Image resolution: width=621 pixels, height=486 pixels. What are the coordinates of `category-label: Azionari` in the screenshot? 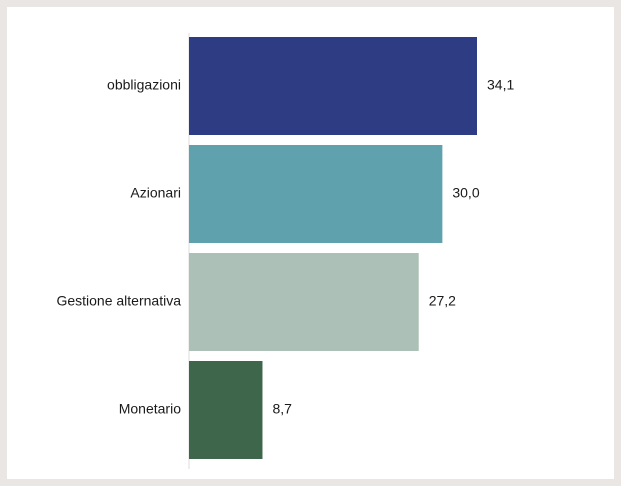 It's located at (155, 193).